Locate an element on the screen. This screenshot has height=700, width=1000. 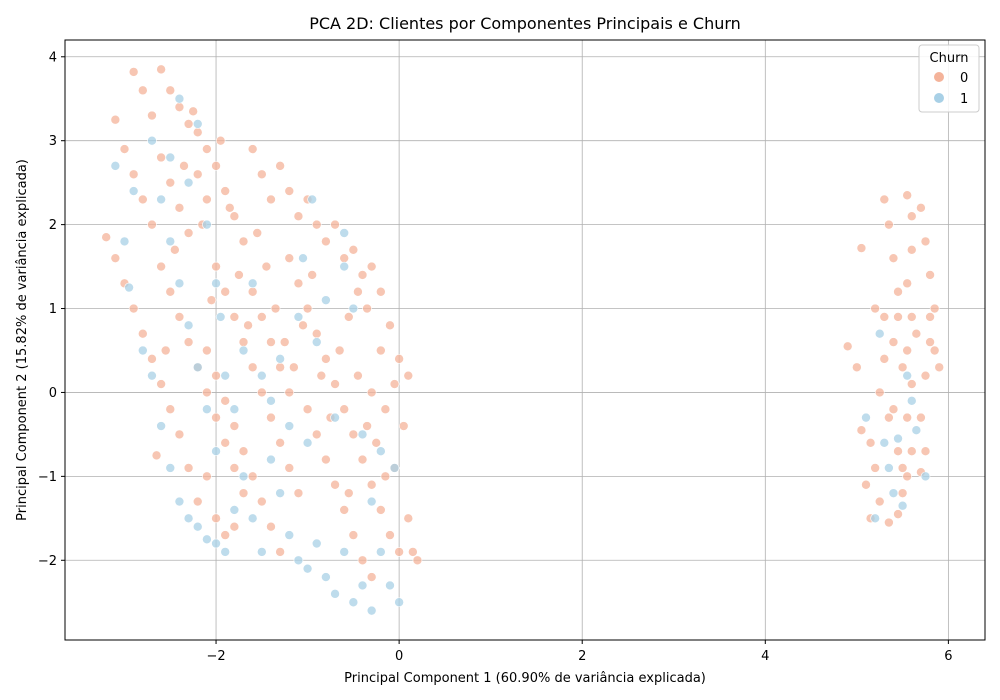
legend-frame is located at coordinates (949, 78).